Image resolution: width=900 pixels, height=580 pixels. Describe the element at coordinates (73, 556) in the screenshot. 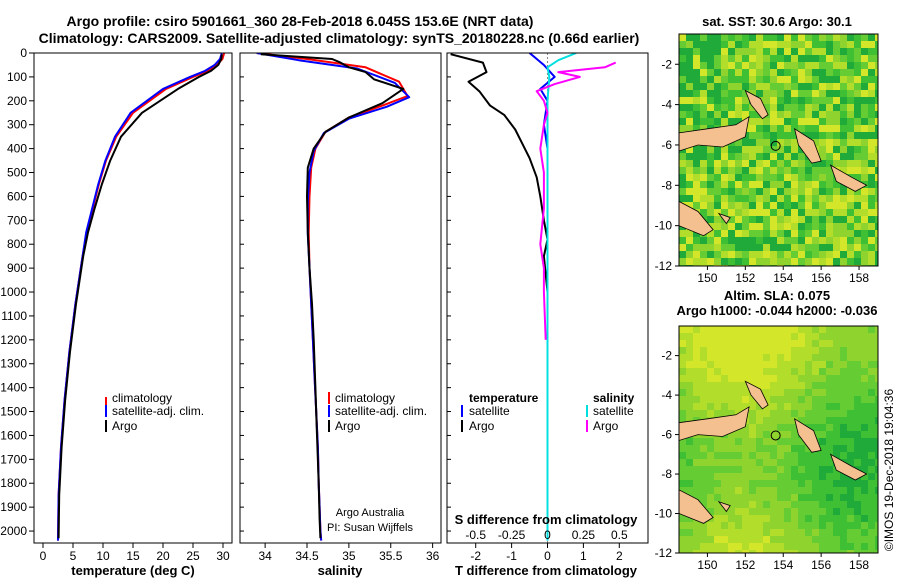

I see `x-tick-label: 5` at that location.